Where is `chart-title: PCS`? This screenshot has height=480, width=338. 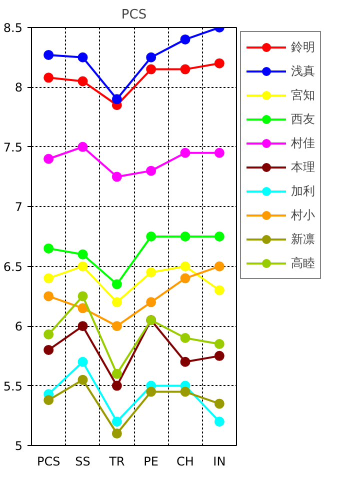
chart-title: PCS is located at coordinates (134, 15).